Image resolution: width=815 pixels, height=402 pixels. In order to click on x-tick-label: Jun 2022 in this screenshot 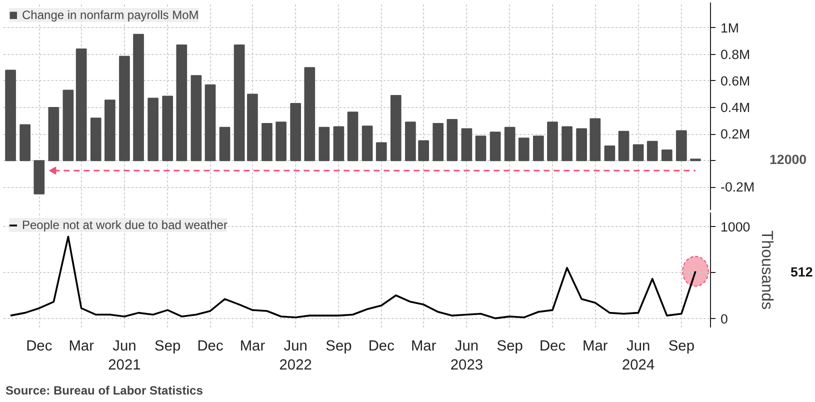, I will do `click(295, 356)`.